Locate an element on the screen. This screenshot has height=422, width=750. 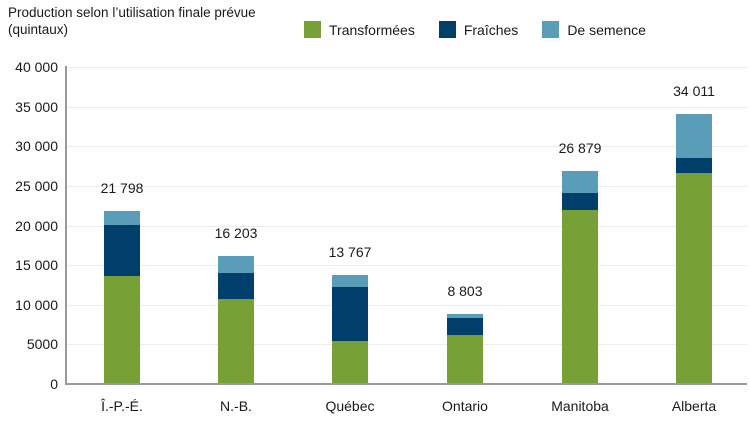
legend-item-fraiches: Fraîches is located at coordinates (478, 29).